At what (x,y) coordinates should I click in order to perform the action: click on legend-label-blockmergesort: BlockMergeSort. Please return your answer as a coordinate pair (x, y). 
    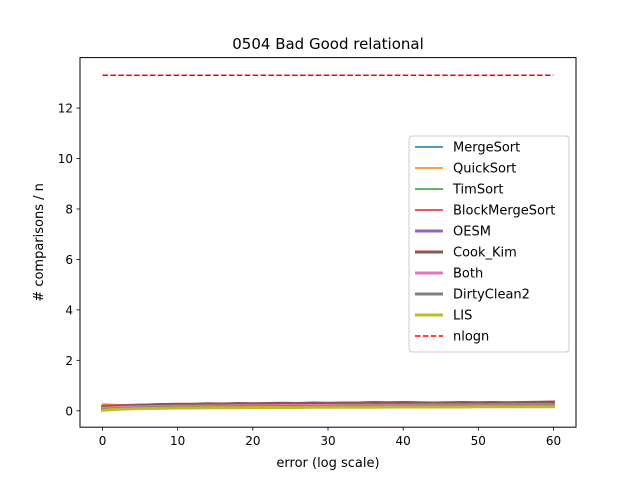
    Looking at the image, I should click on (504, 211).